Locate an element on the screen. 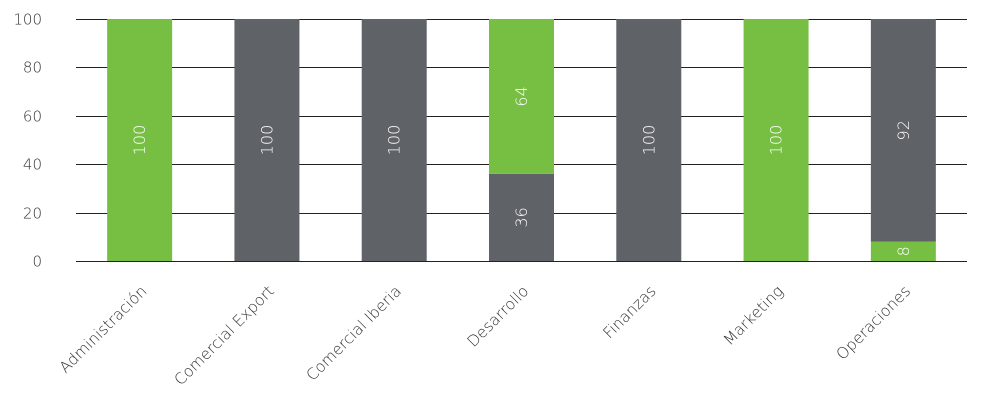  y-tick-label: 80 is located at coordinates (32, 68).